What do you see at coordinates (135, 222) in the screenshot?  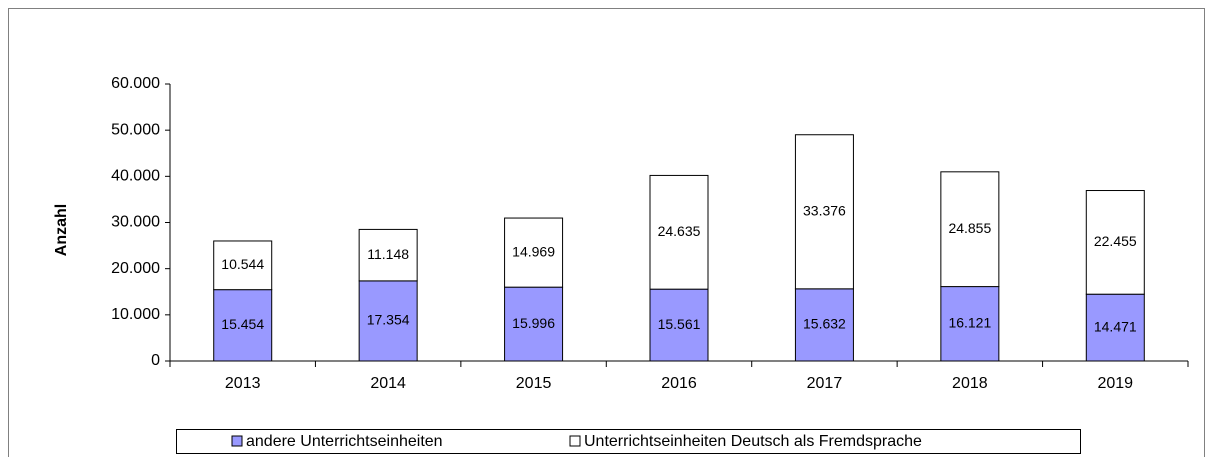 I see `y-tick-label: 30.000` at bounding box center [135, 222].